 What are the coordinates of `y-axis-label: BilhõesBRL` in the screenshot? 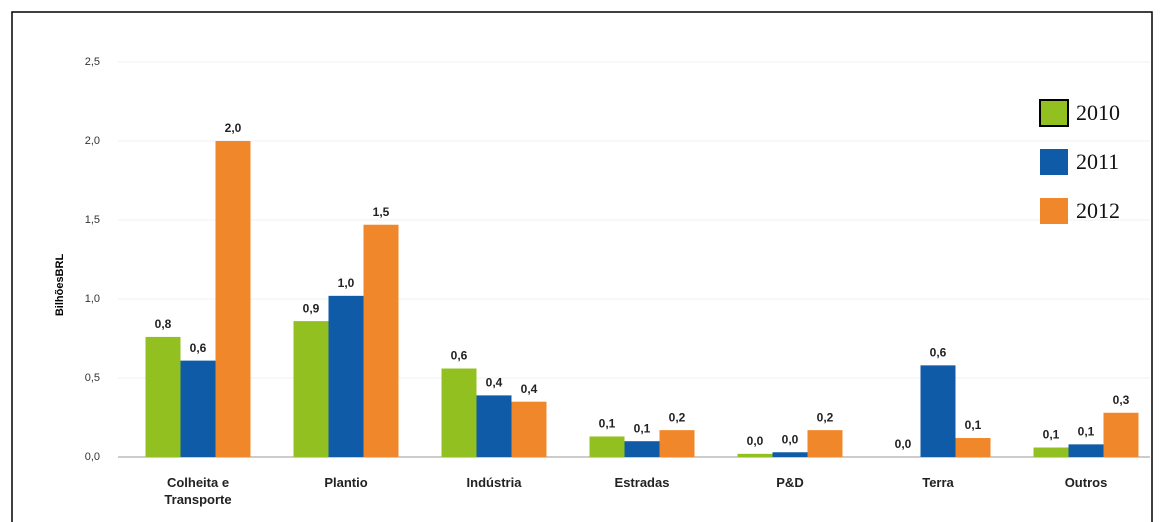 It's located at (60, 285).